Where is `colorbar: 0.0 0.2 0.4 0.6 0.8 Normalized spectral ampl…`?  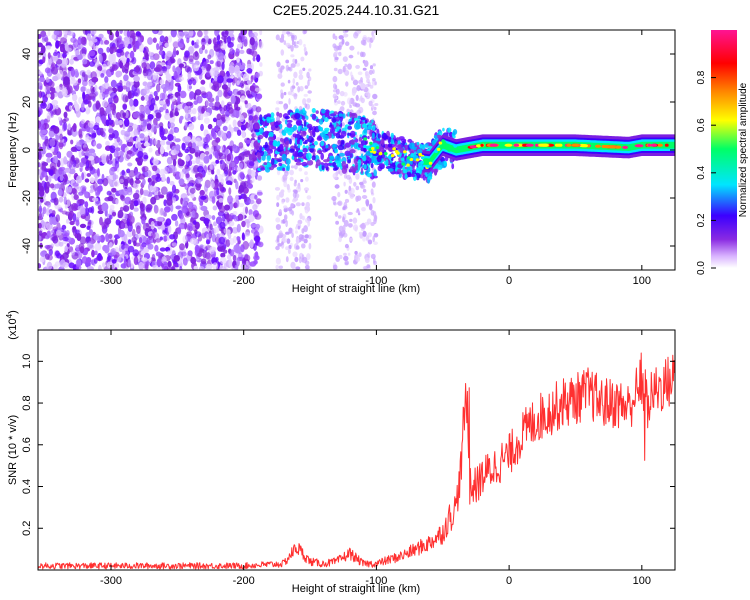
colorbar: 0.0 0.2 0.4 0.6 0.8 Normalized spectral ampl… is located at coordinates (722, 152).